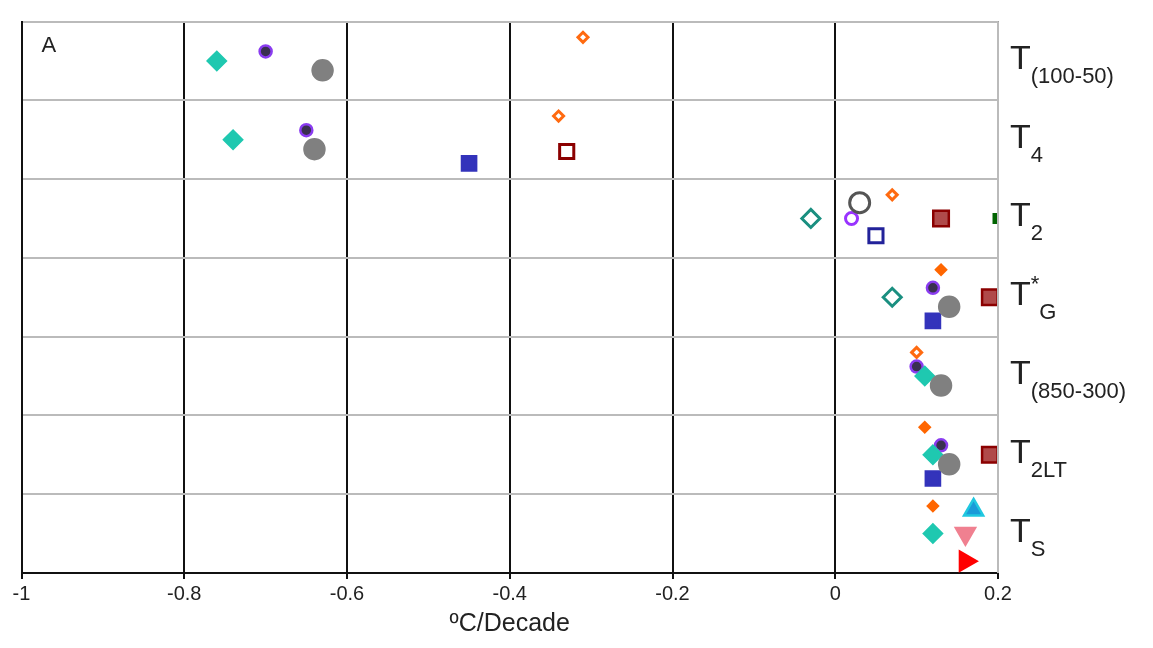  Describe the element at coordinates (509, 592) in the screenshot. I see `x-tick-label: -0.4` at that location.